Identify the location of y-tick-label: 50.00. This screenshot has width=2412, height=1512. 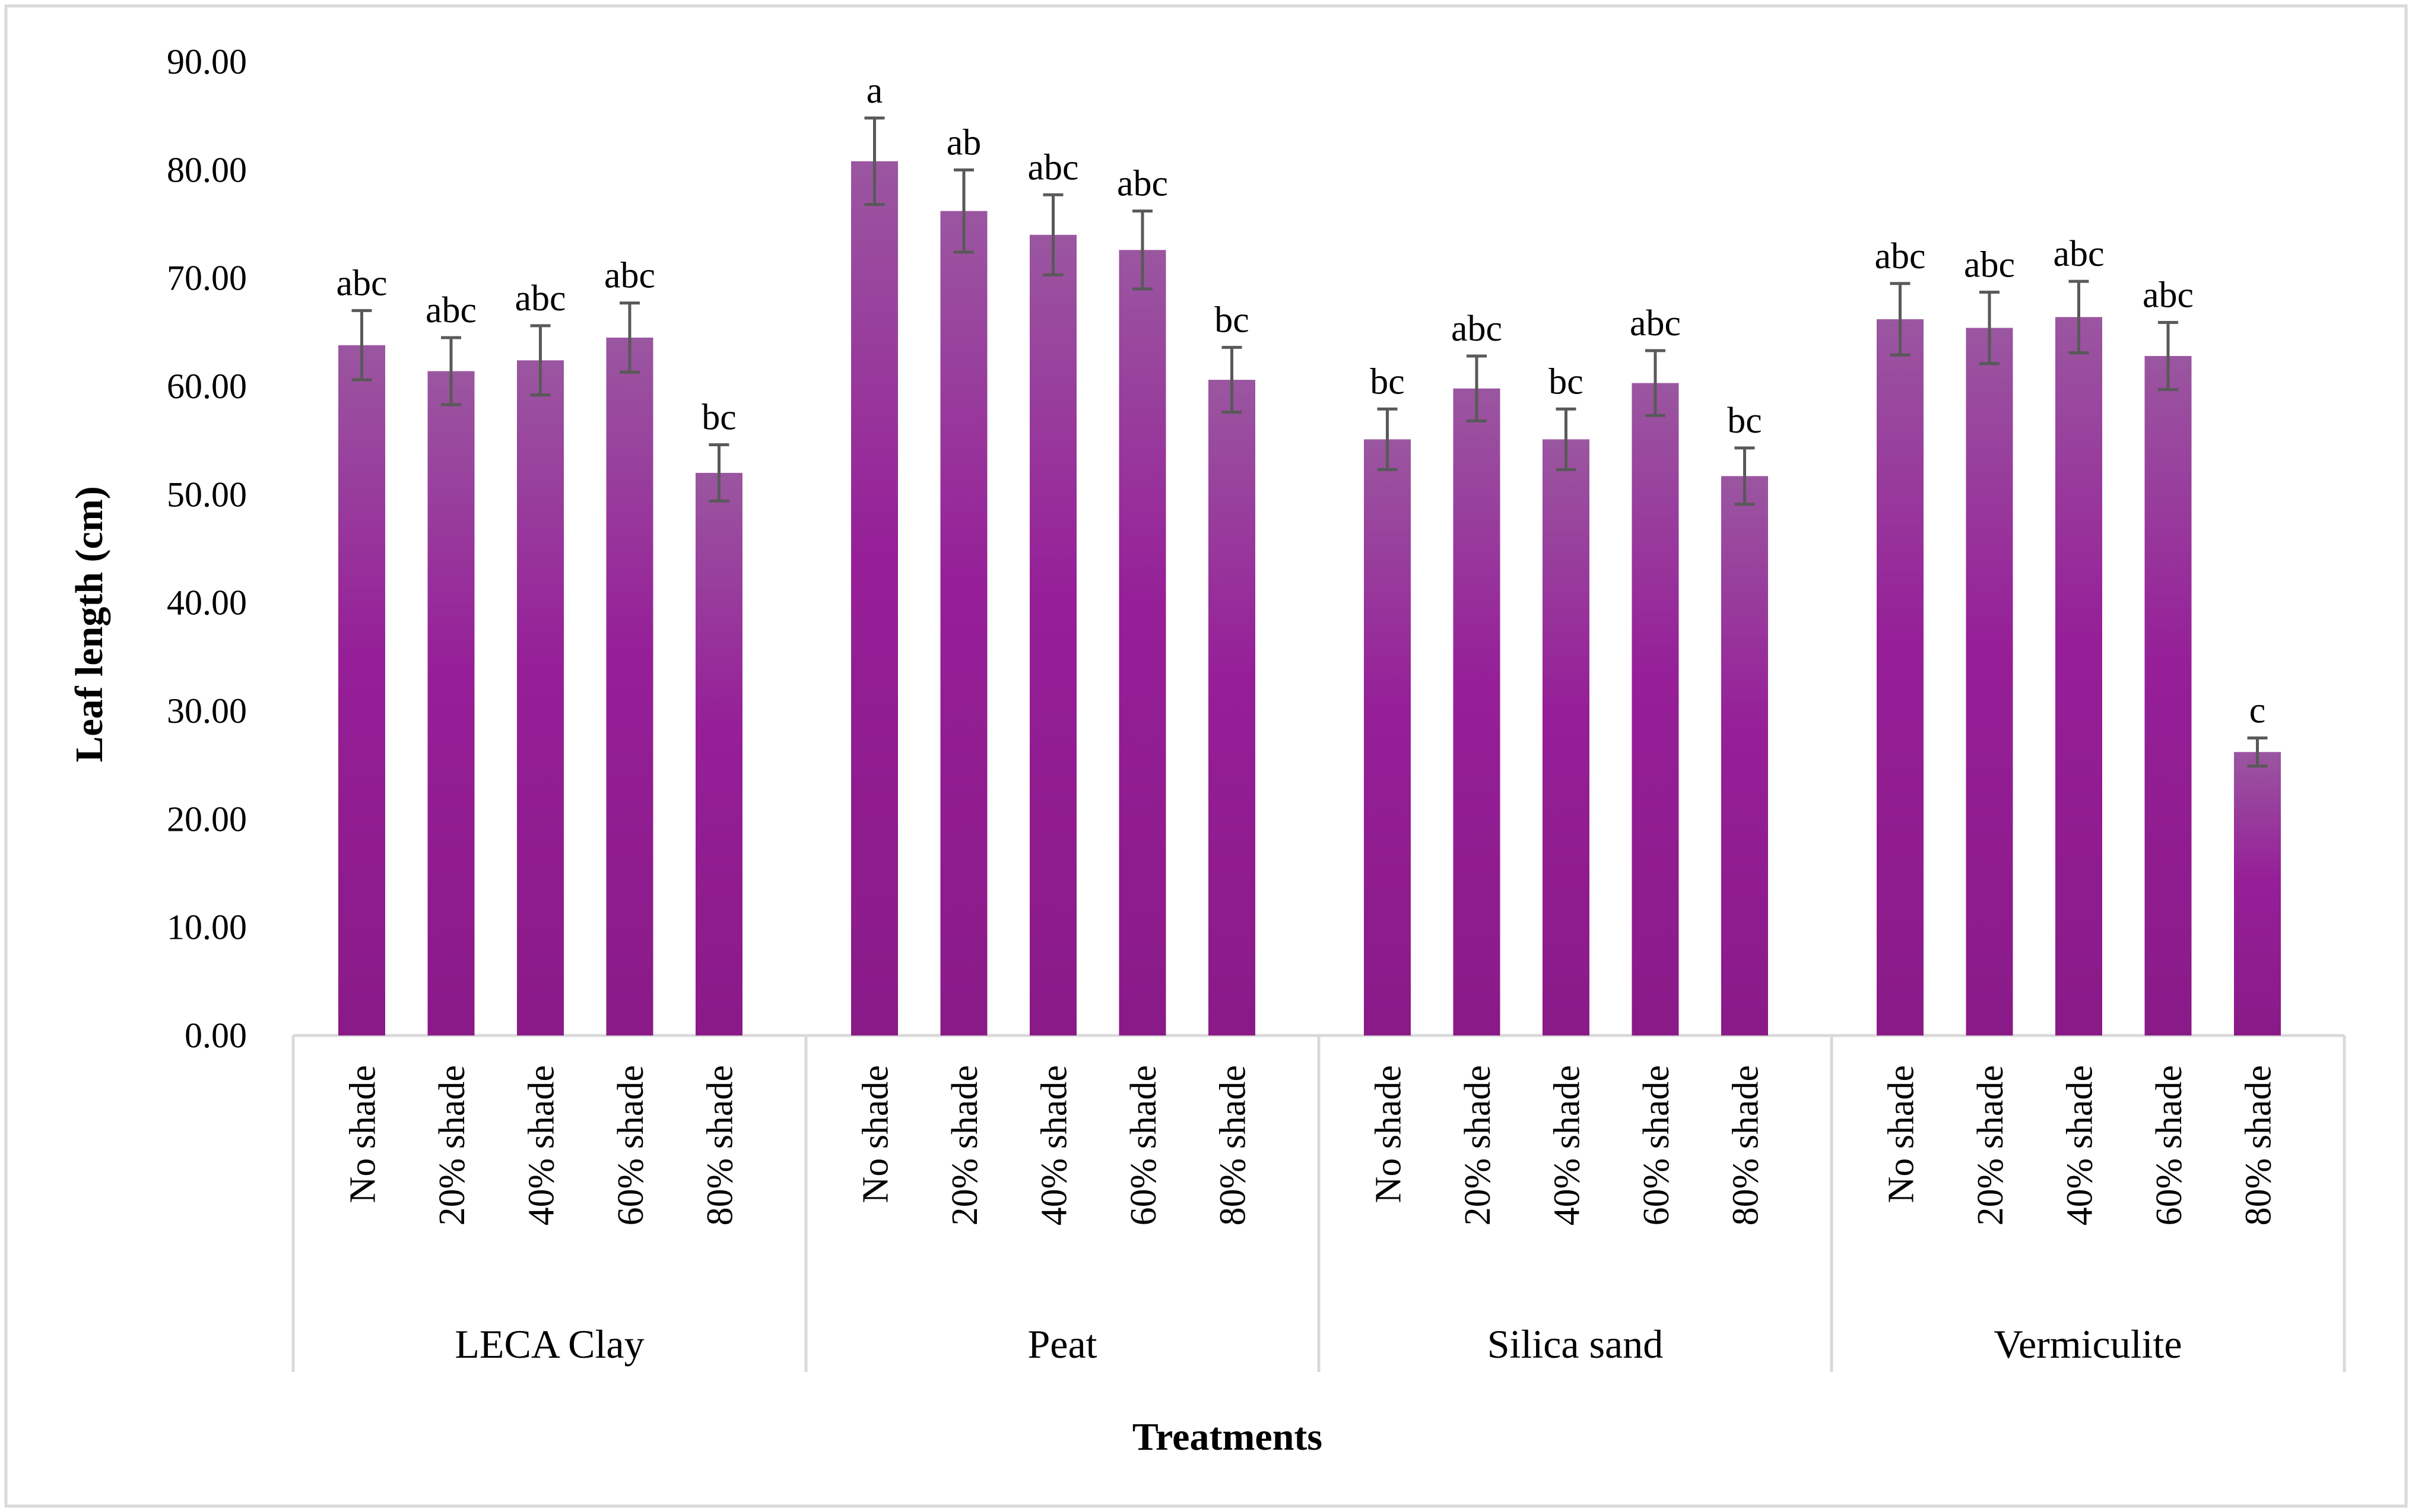
(207, 494).